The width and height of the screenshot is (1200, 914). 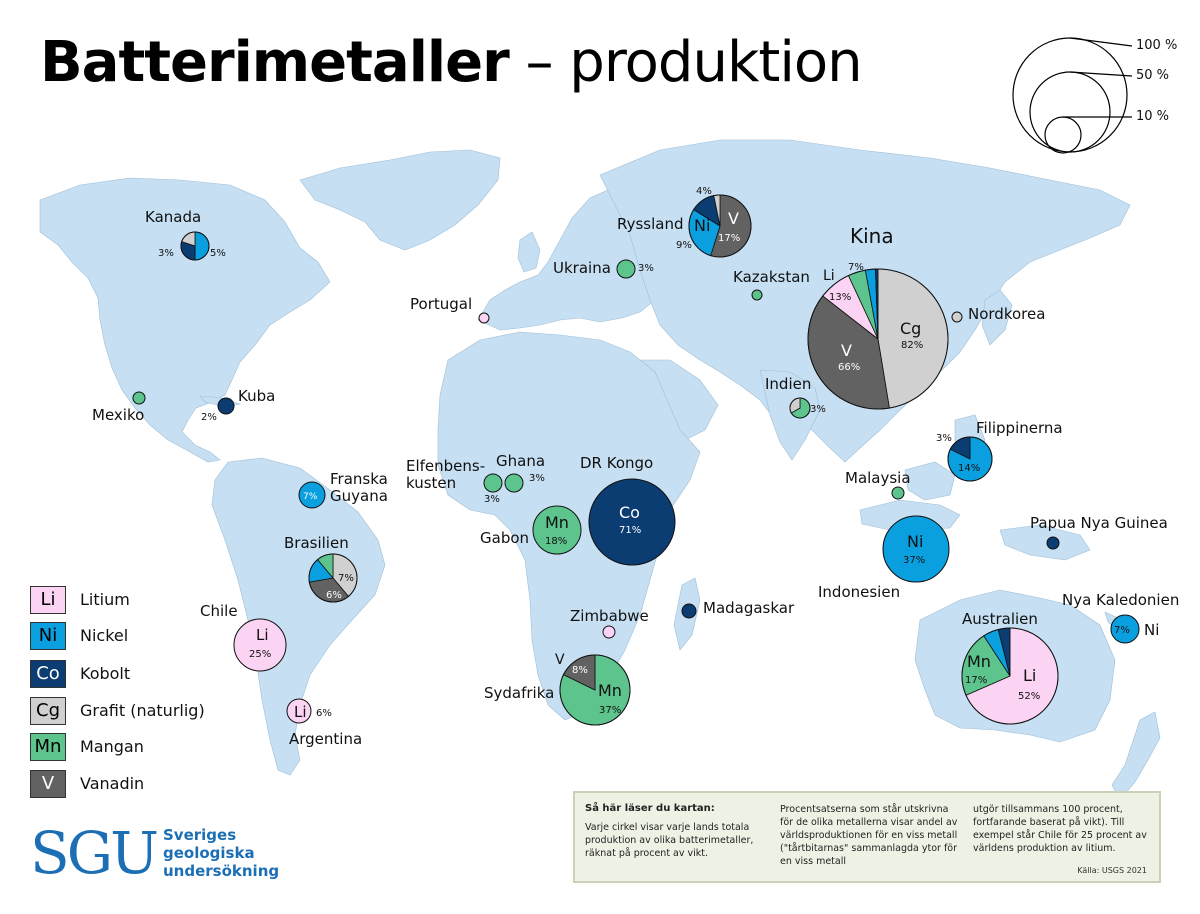 I want to click on logo-line-3: undersökning, so click(x=221, y=871).